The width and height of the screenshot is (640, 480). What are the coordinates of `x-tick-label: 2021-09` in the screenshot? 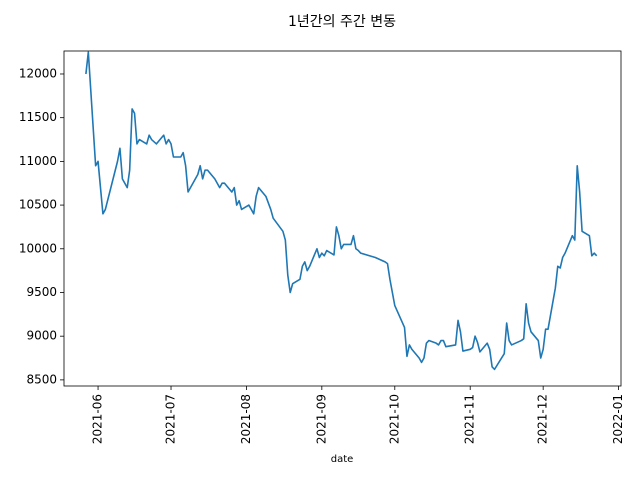 It's located at (321, 419).